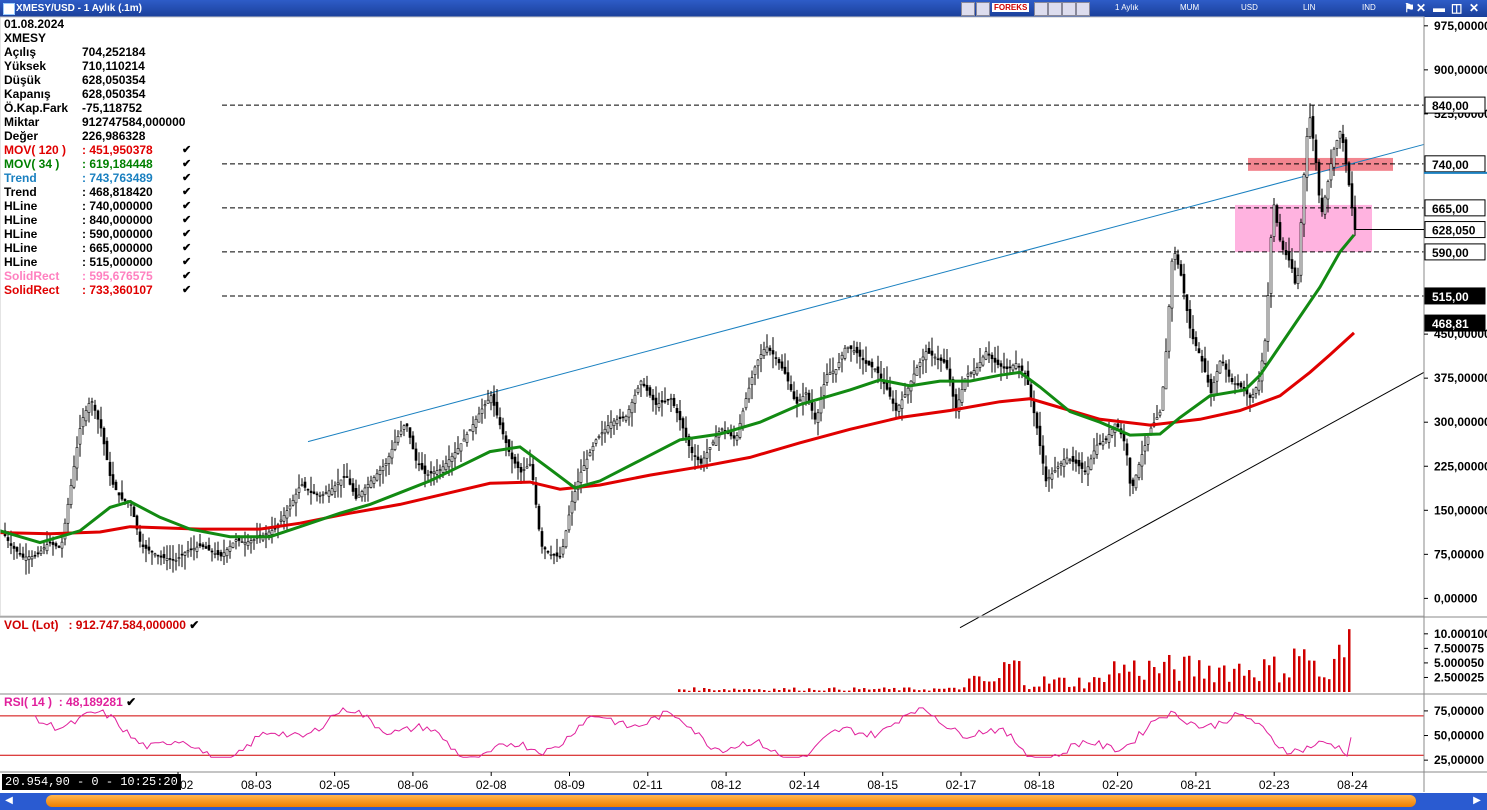 The width and height of the screenshot is (1487, 810). I want to click on tools-icon: ✕, so click(1421, 8).